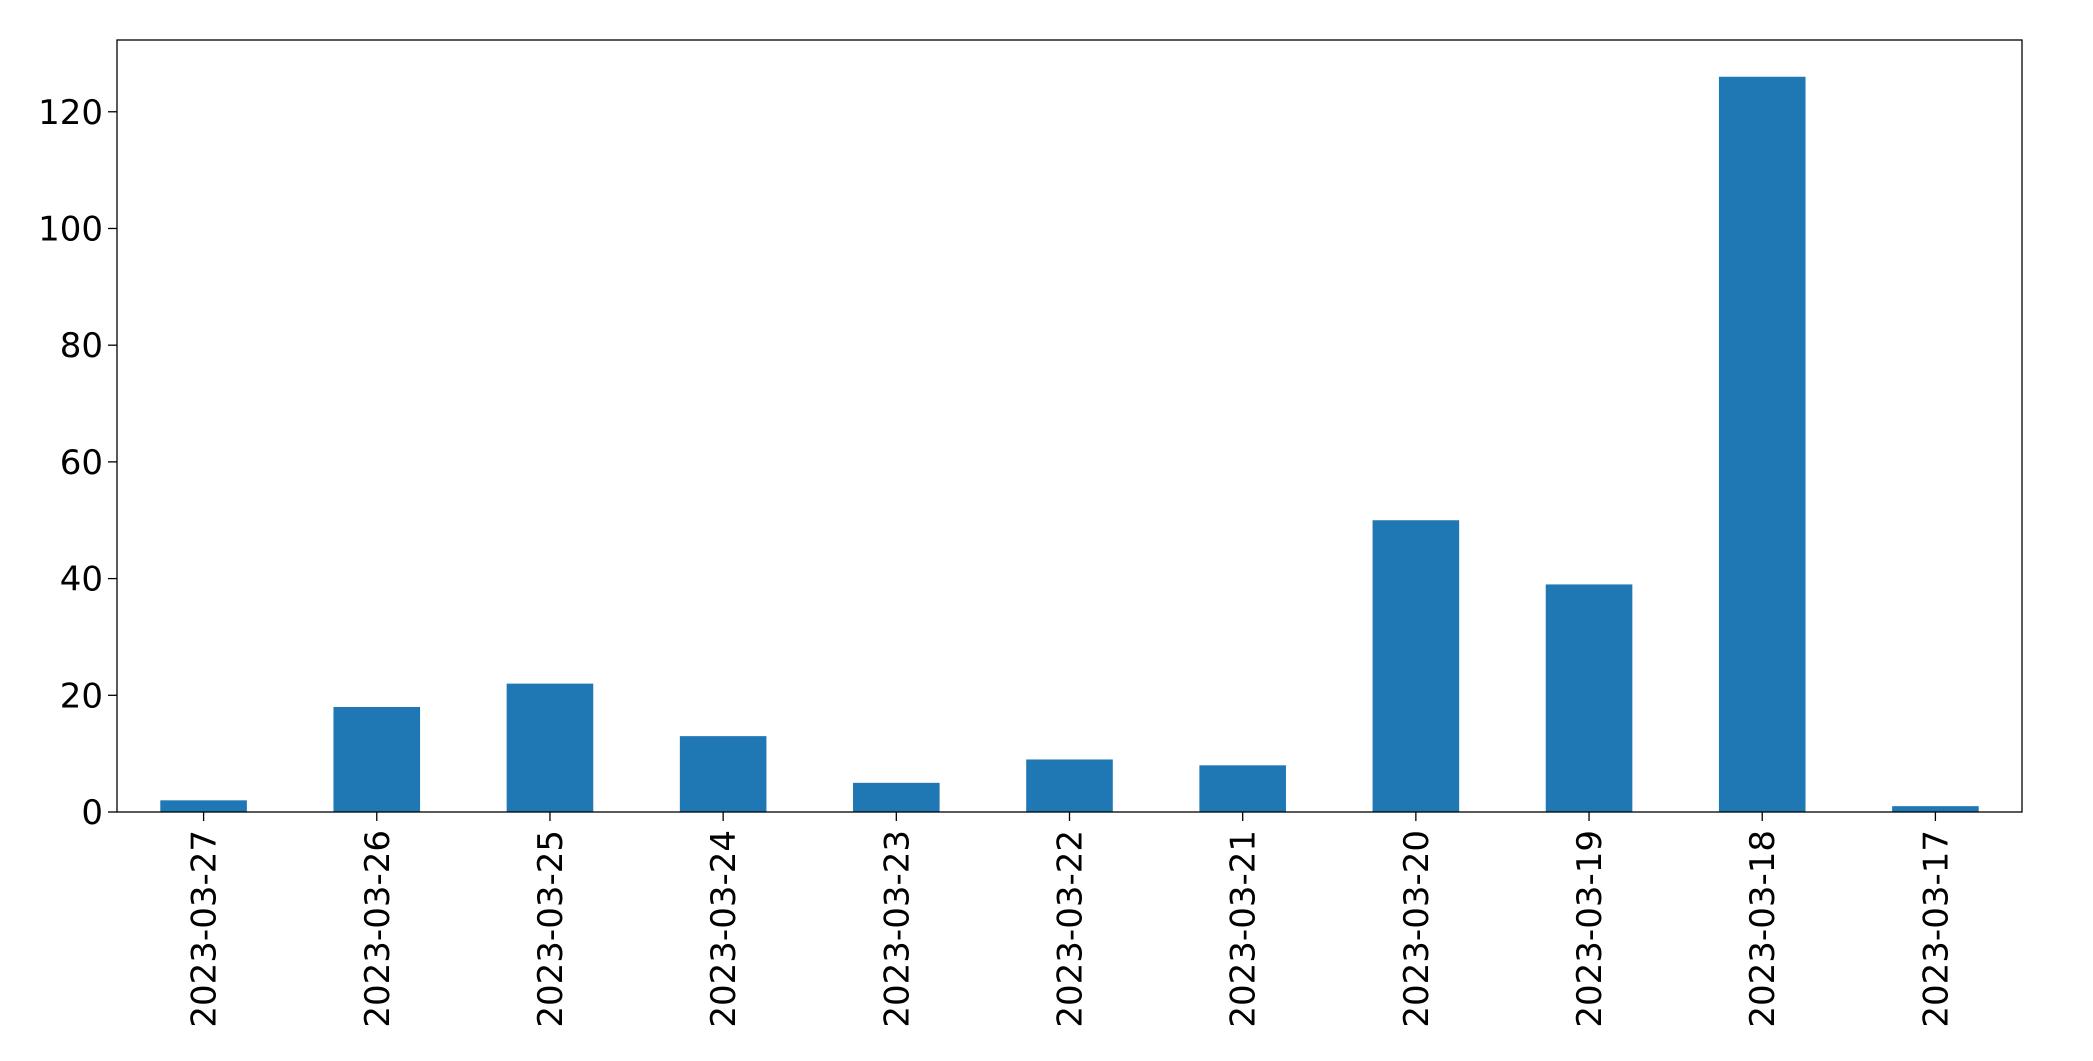  I want to click on x-tick-label: 2023-03-20, so click(1417, 929).